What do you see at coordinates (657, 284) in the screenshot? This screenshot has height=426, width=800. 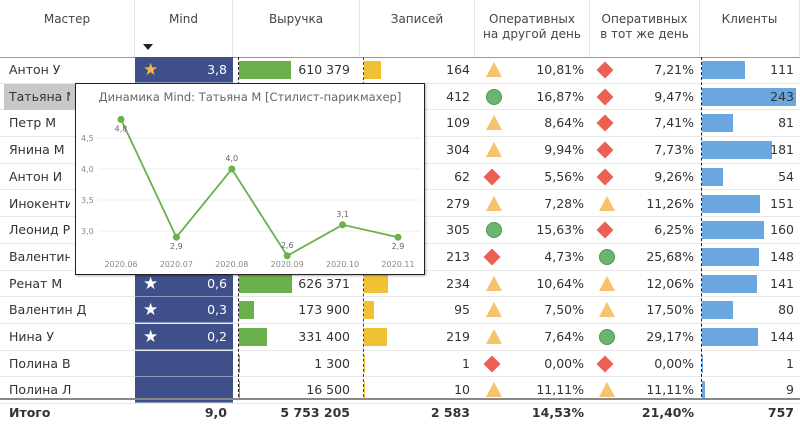 I see `same-day-value: 12,06%` at bounding box center [657, 284].